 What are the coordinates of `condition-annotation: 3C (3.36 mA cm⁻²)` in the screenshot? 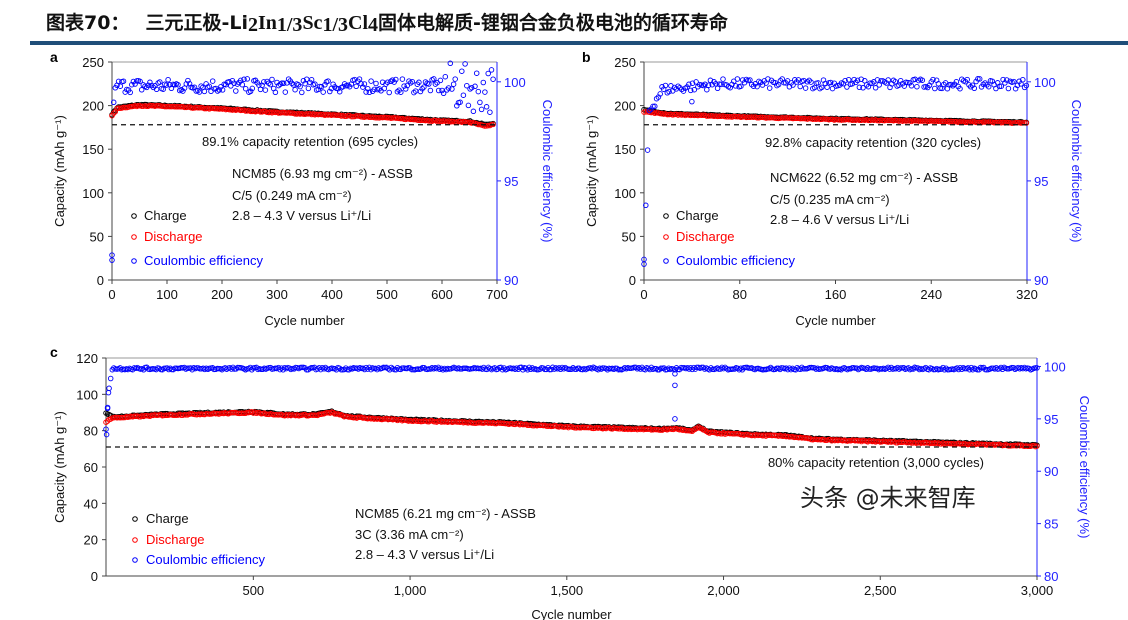 It's located at (409, 534).